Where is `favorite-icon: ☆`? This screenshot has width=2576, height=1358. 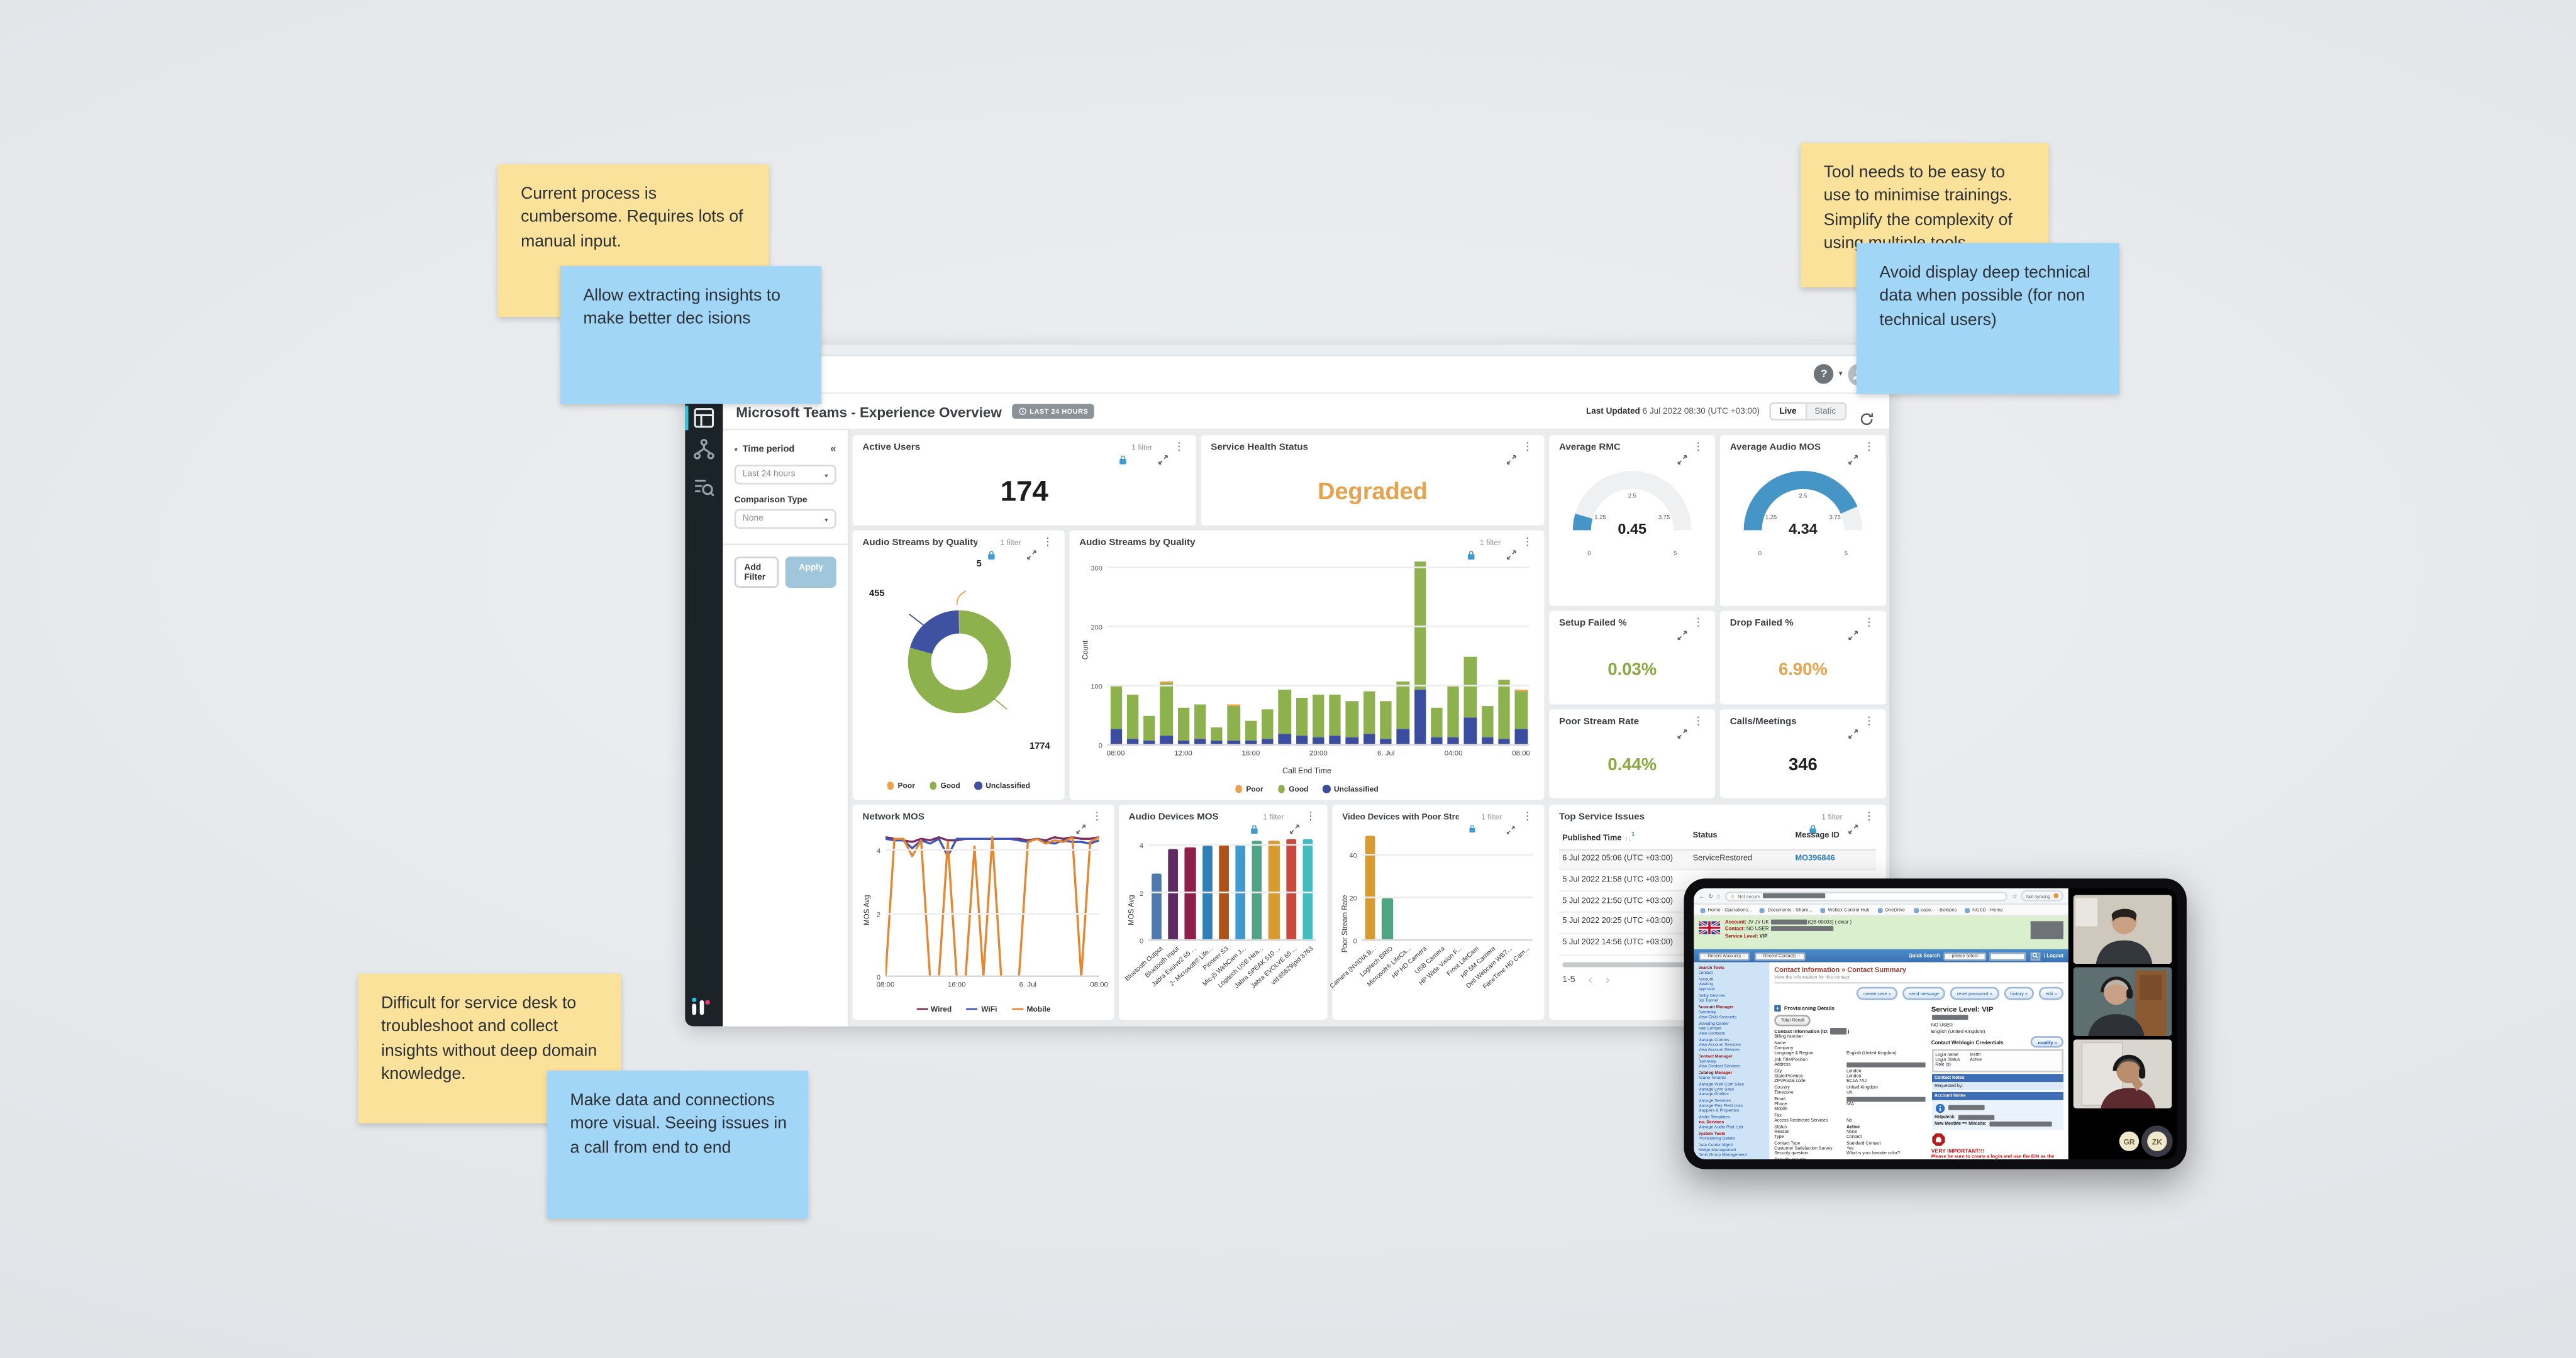
favorite-icon: ☆ is located at coordinates (2015, 895).